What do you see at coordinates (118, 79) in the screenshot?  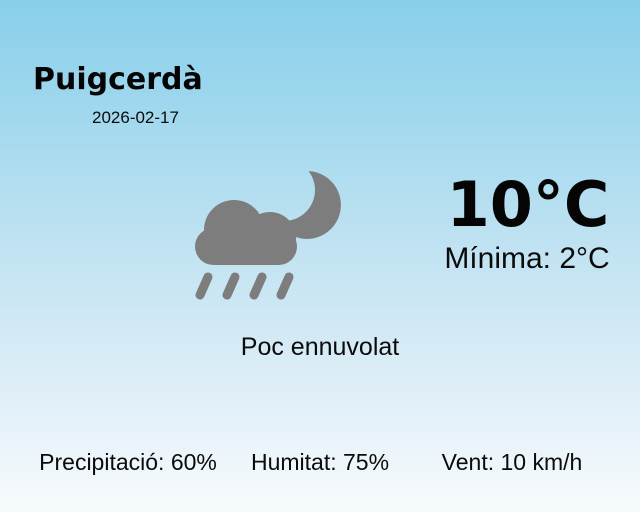 I see `location-title: Puigcerdà` at bounding box center [118, 79].